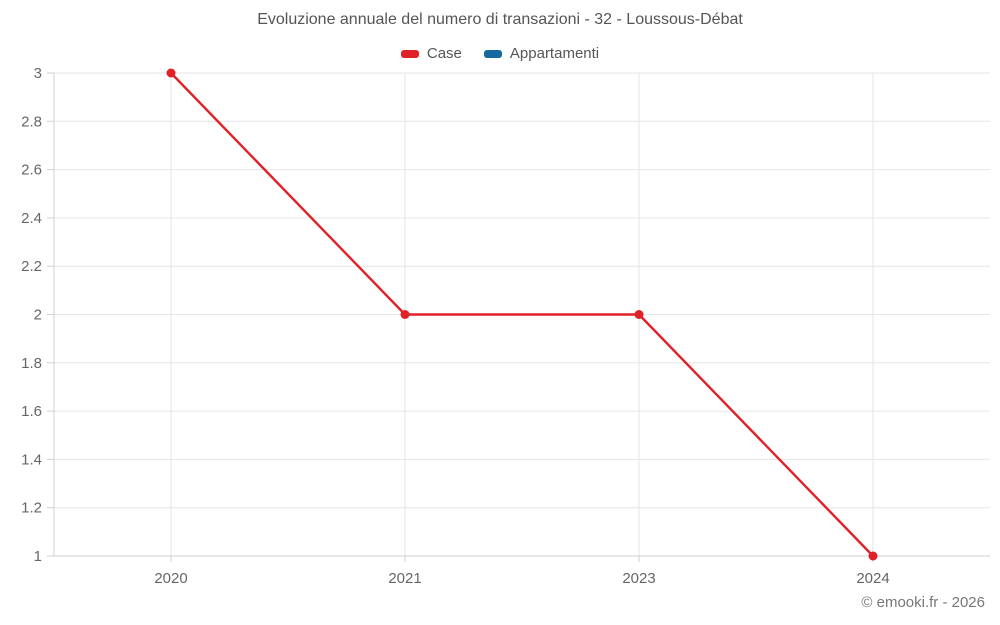 This screenshot has height=625, width=1000. I want to click on legend-item: Case, so click(431, 53).